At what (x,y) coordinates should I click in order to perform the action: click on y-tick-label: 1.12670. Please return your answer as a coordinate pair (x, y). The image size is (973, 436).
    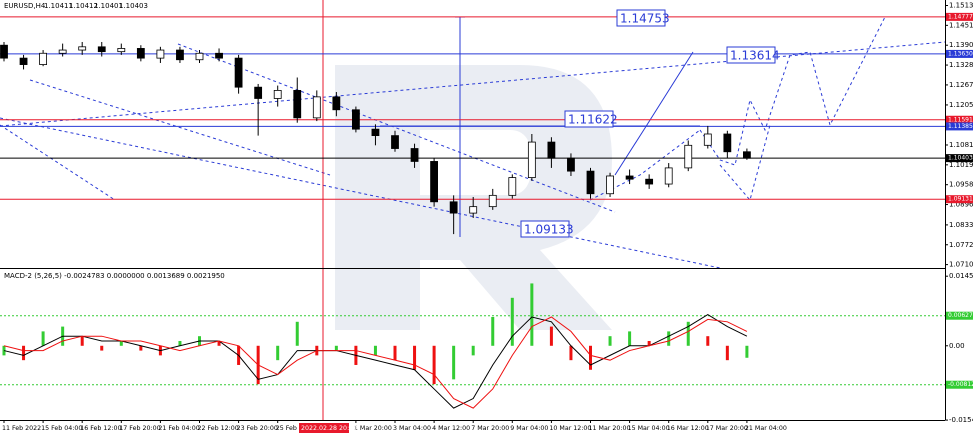
    Looking at the image, I should click on (961, 85).